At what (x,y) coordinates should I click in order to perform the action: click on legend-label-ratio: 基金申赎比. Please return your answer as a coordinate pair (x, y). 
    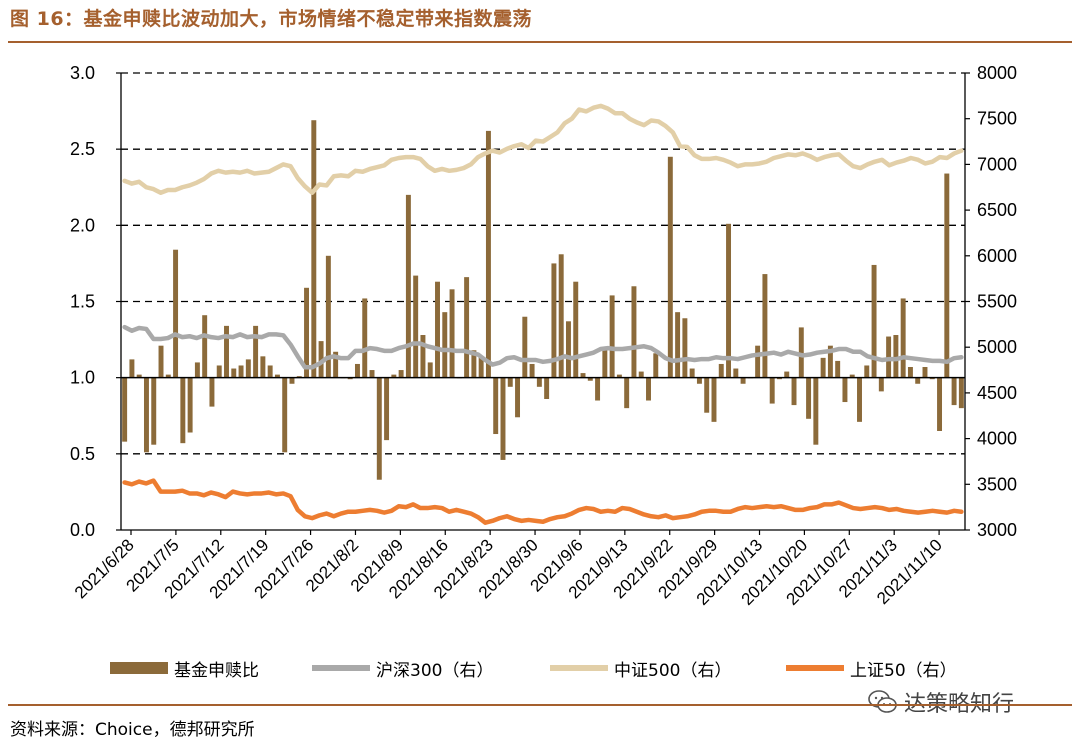
    Looking at the image, I should click on (216, 670).